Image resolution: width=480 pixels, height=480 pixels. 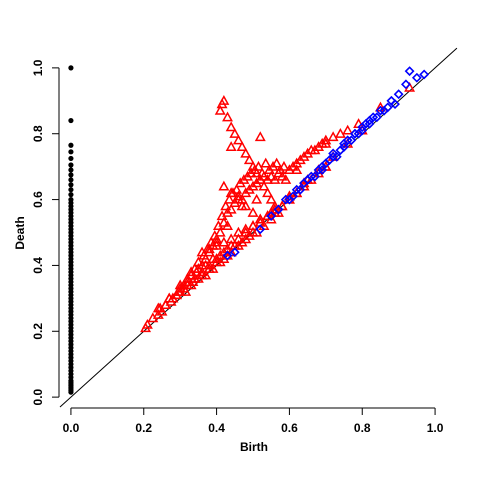 What do you see at coordinates (38, 265) in the screenshot?
I see `y-tick-label: 0.4` at bounding box center [38, 265].